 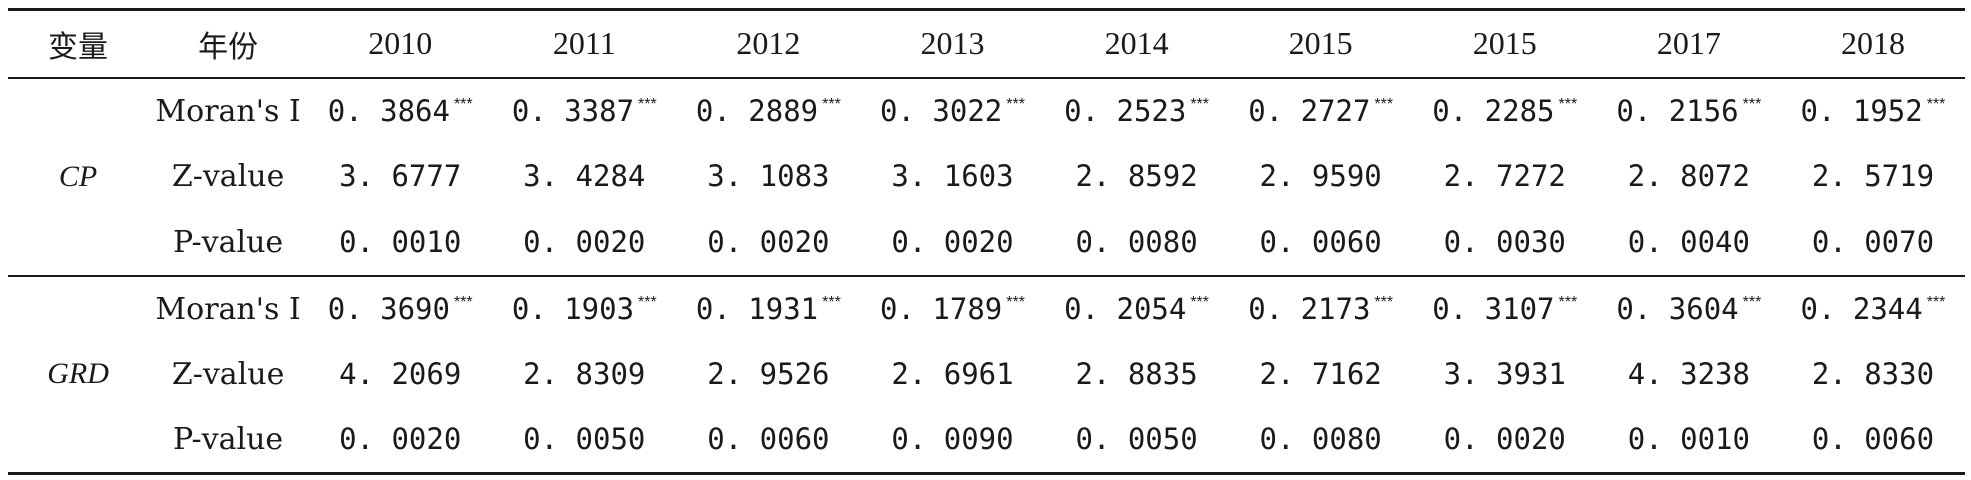 I want to click on value-text: 2. 7162, so click(x=1320, y=374).